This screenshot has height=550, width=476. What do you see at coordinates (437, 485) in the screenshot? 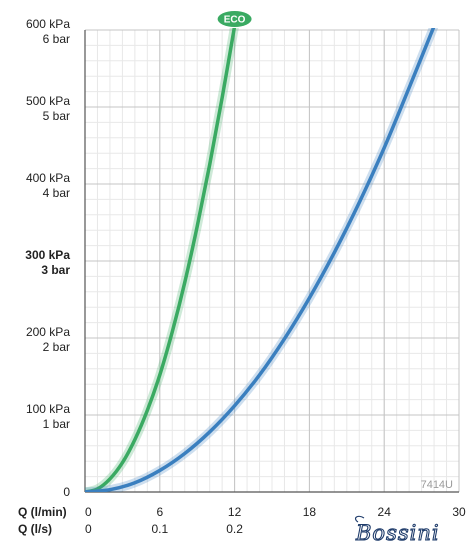
I see `model-code-label: 7414U` at bounding box center [437, 485].